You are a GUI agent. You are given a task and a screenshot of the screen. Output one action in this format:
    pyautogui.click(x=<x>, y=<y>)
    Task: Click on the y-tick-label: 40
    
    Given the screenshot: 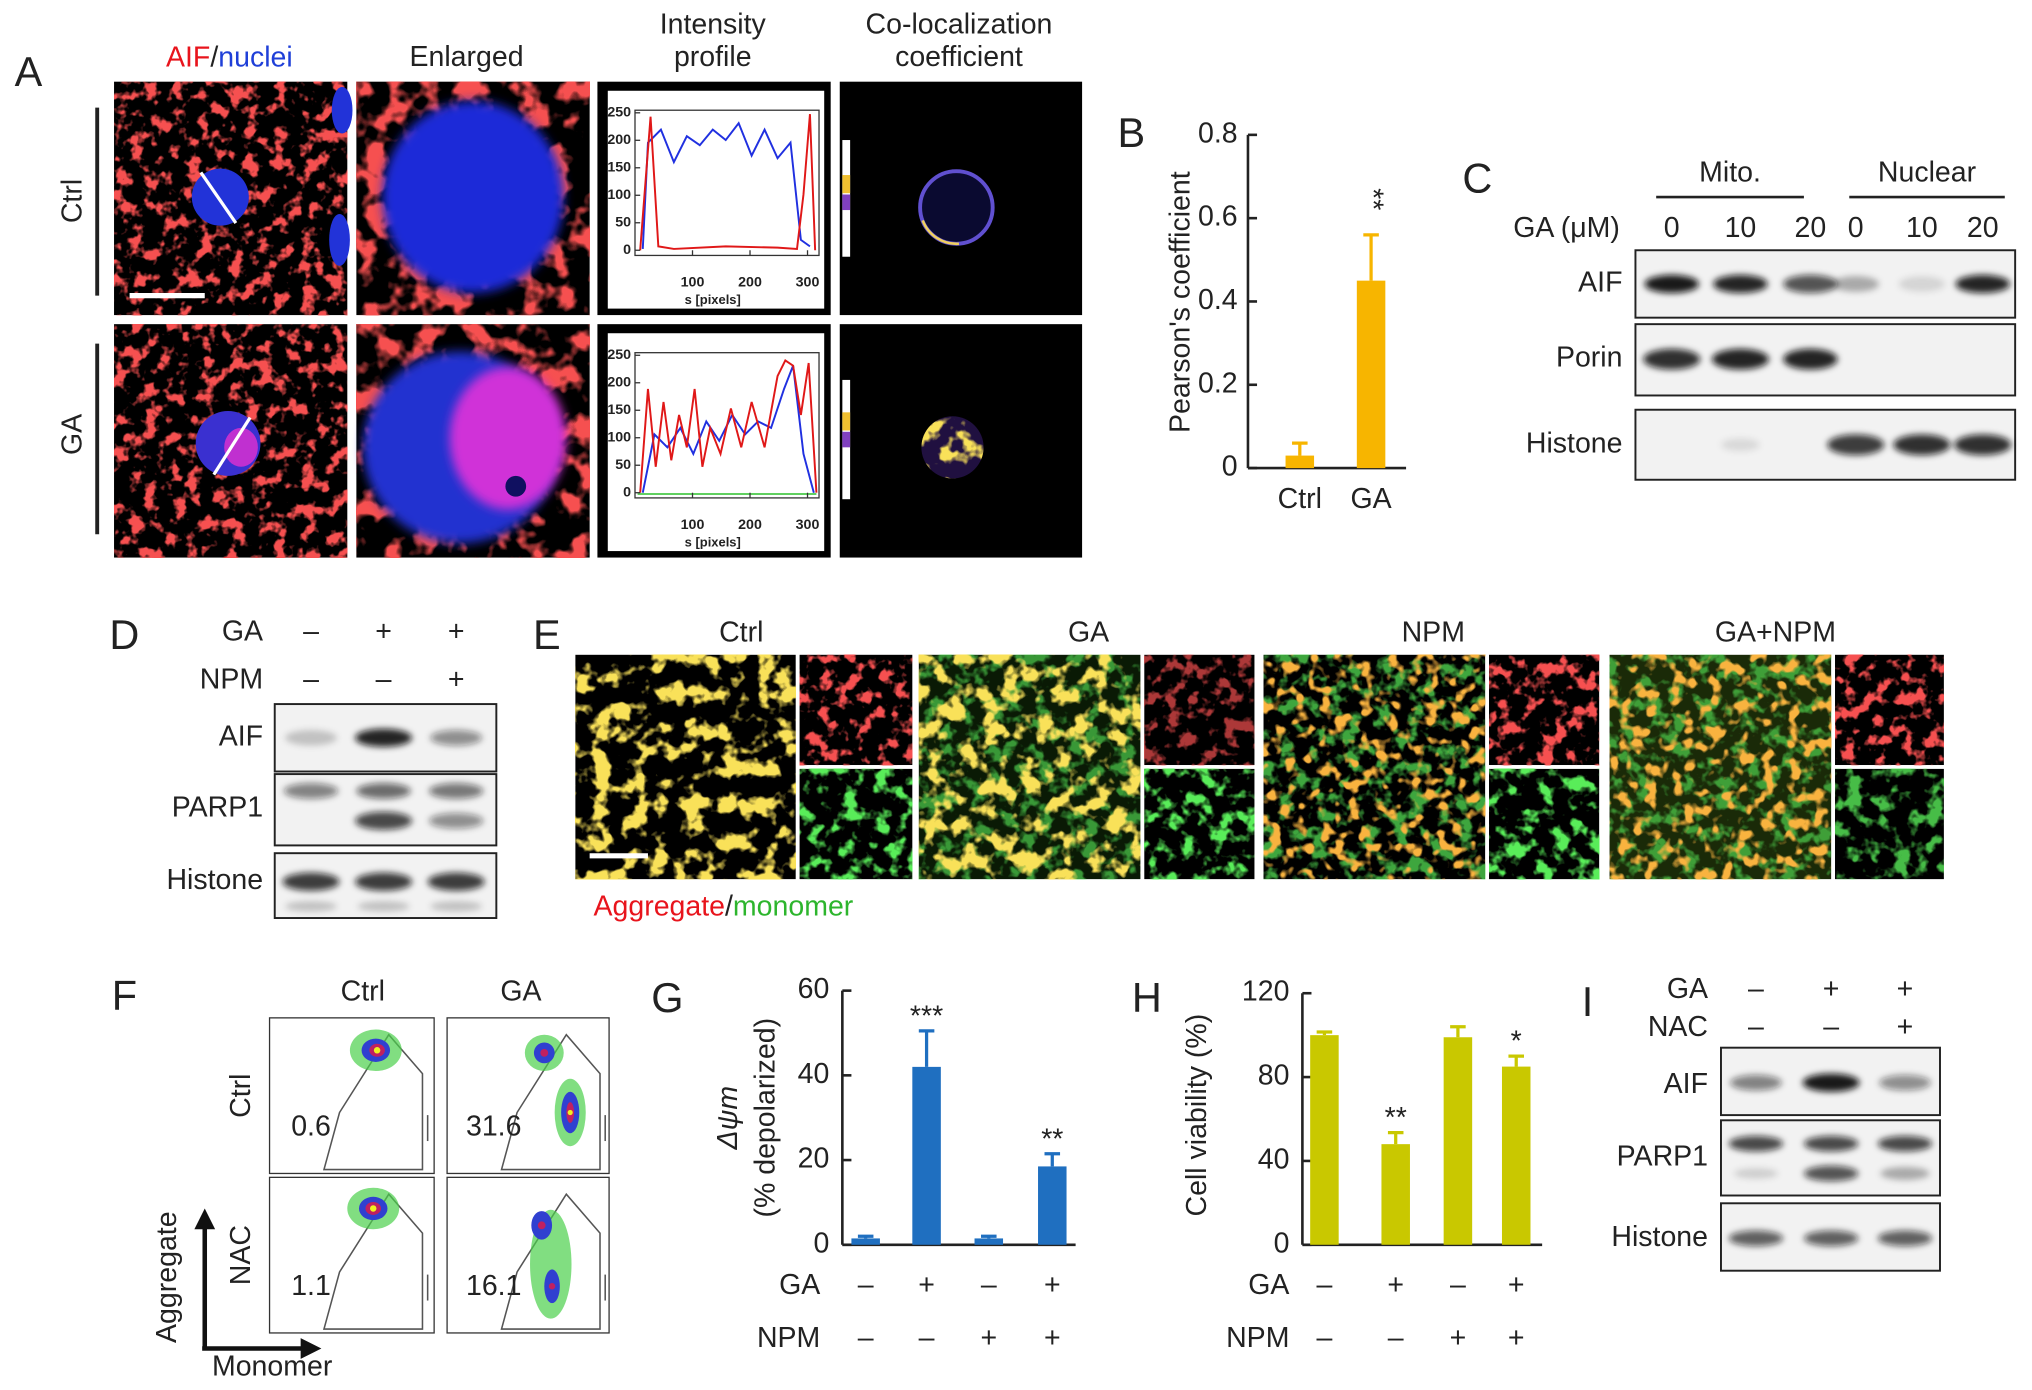 What is the action you would take?
    pyautogui.click(x=814, y=1074)
    